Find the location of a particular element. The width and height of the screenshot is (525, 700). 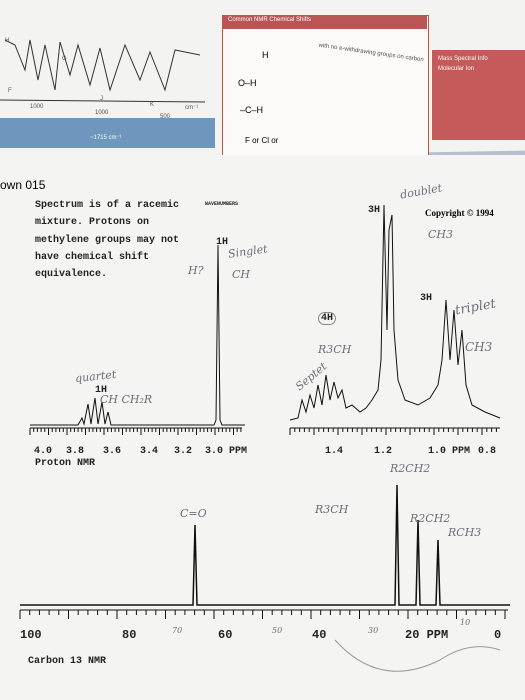

blue-band is located at coordinates (107, 133).